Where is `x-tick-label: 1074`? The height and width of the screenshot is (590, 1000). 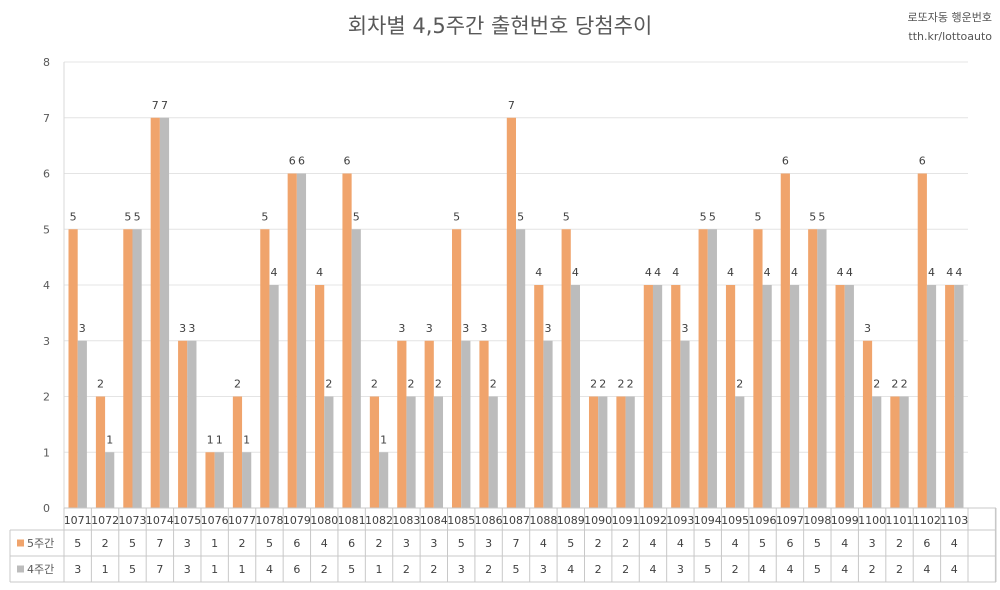
x-tick-label: 1074 is located at coordinates (160, 520).